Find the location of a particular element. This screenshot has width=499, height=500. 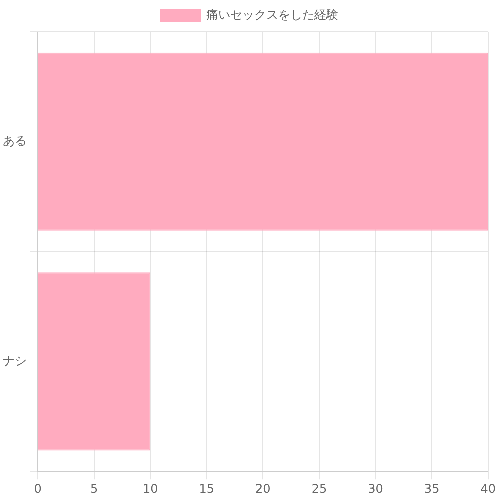

x-tick-label: 10 is located at coordinates (150, 489).